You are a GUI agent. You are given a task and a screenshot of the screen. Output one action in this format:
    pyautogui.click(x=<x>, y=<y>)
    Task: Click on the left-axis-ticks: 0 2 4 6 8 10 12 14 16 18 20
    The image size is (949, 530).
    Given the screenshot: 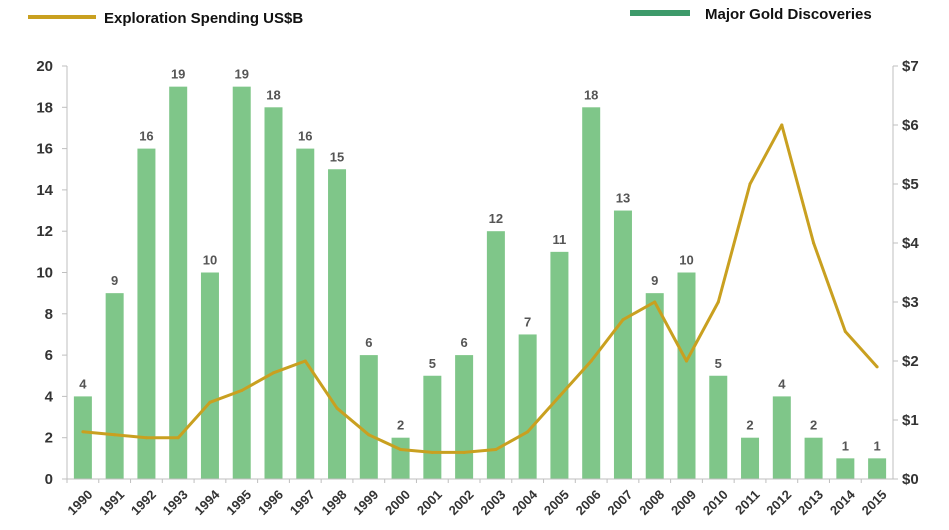 What is the action you would take?
    pyautogui.click(x=51, y=273)
    